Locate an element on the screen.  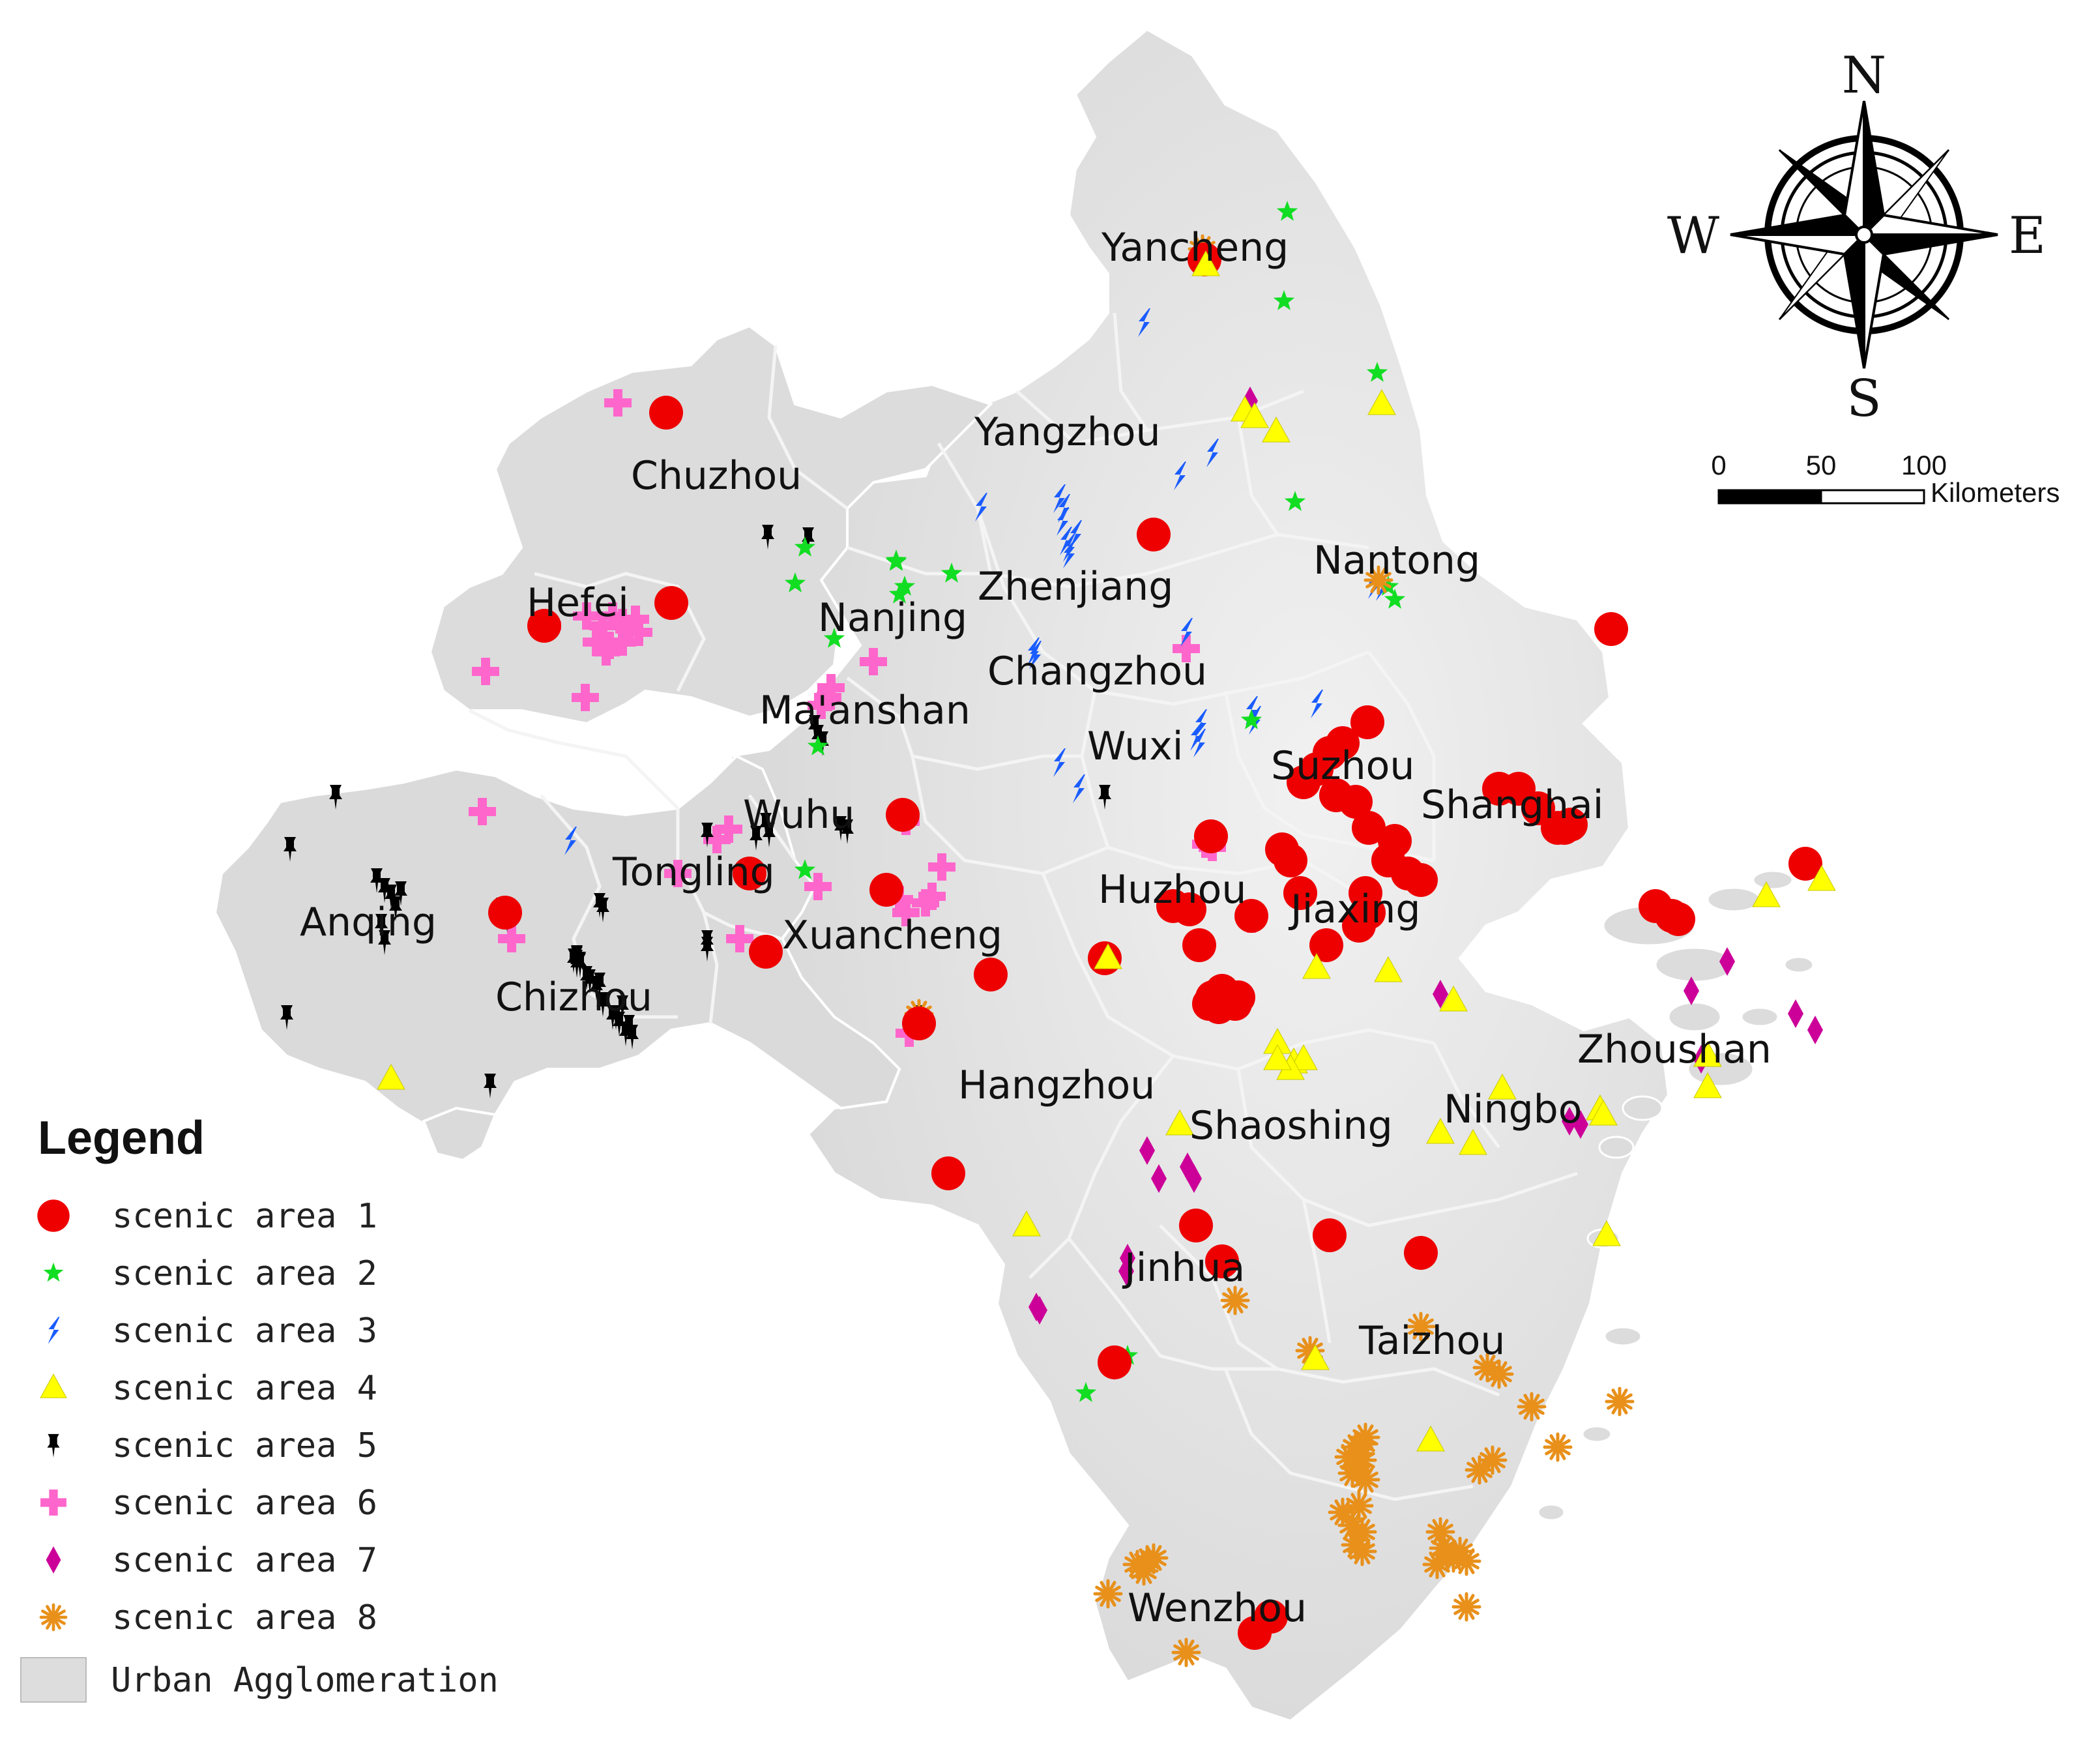
legend-cross-icon is located at coordinates (53, 1503).